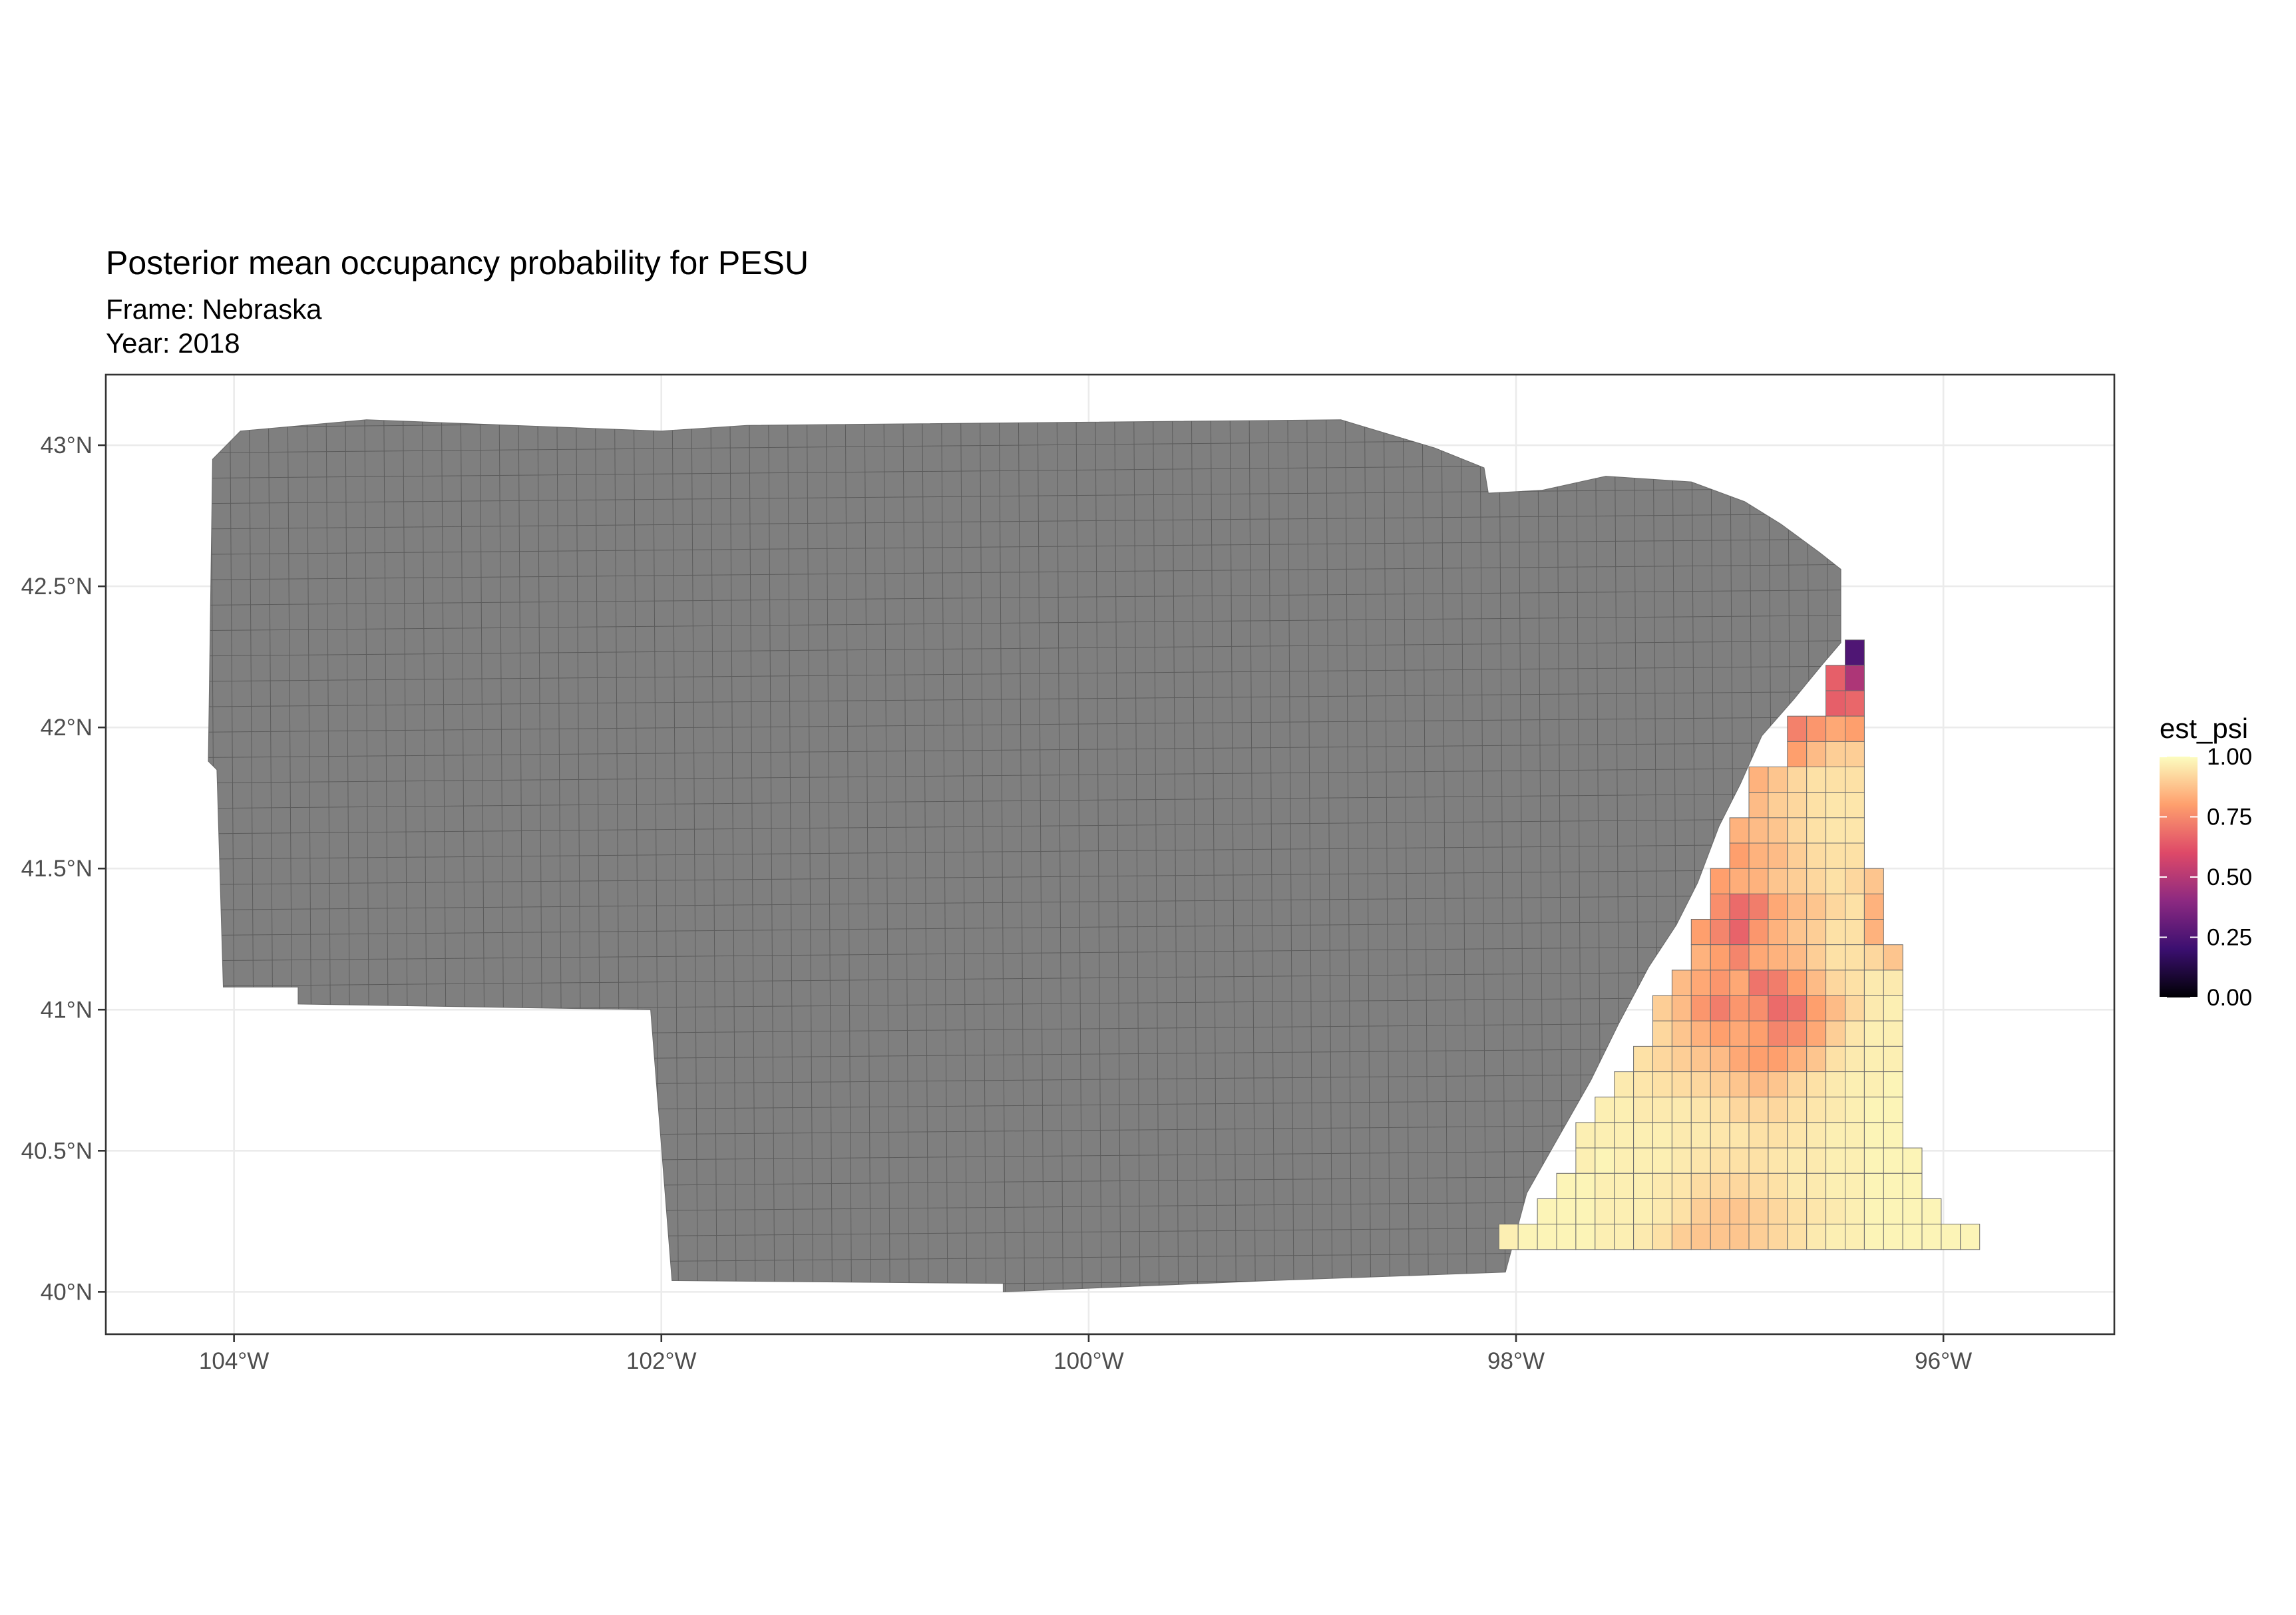 Image resolution: width=2296 pixels, height=1615 pixels. I want to click on legend-title: est_psi, so click(2204, 728).